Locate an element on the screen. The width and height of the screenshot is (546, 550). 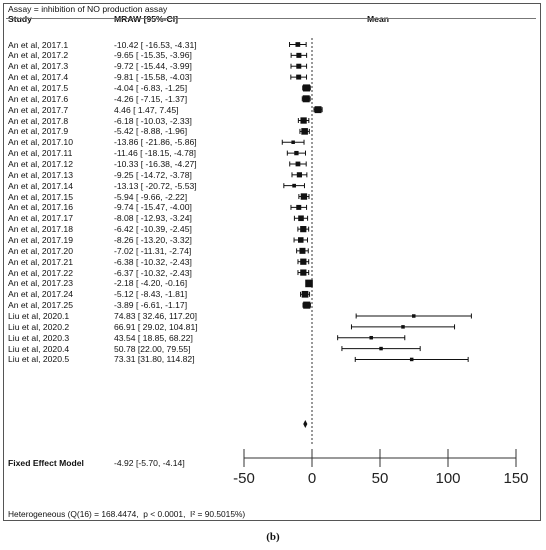
study-effect-text: -10.33 [ -16.38, -4.27] is located at coordinates (155, 163).